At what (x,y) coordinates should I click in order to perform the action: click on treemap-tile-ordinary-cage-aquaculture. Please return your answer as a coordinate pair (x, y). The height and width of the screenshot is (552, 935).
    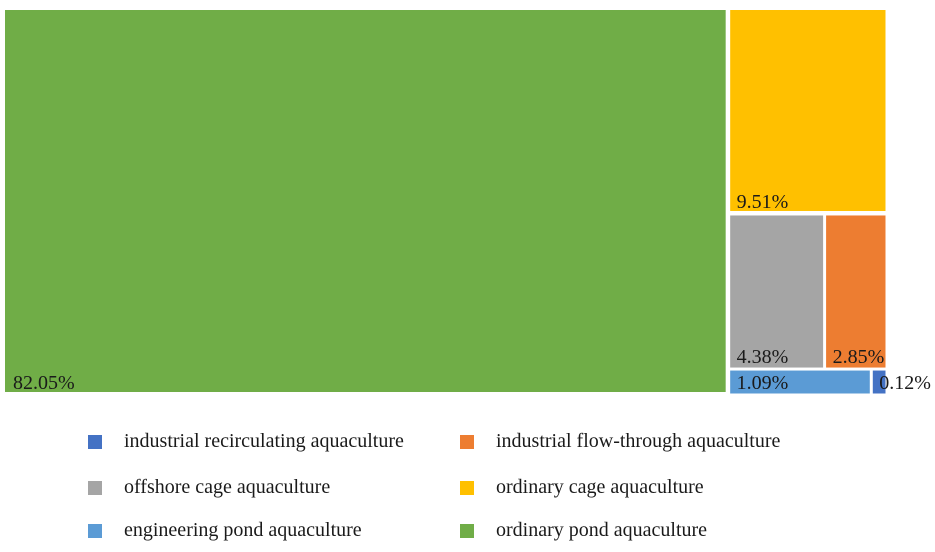
    Looking at the image, I should click on (808, 110).